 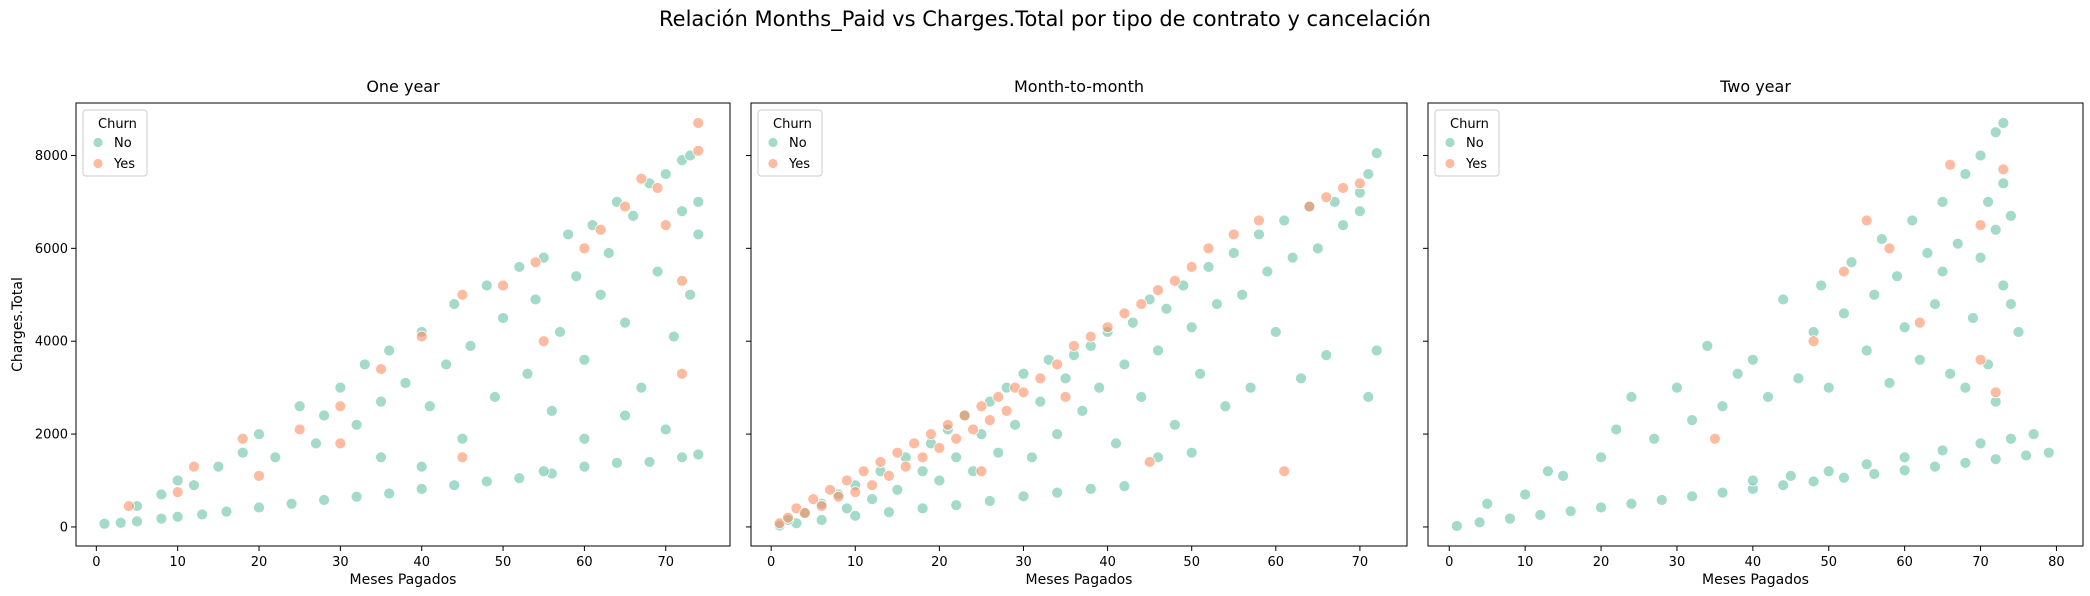 What do you see at coordinates (1755, 580) in the screenshot?
I see `x-axis-label: Meses Pagados` at bounding box center [1755, 580].